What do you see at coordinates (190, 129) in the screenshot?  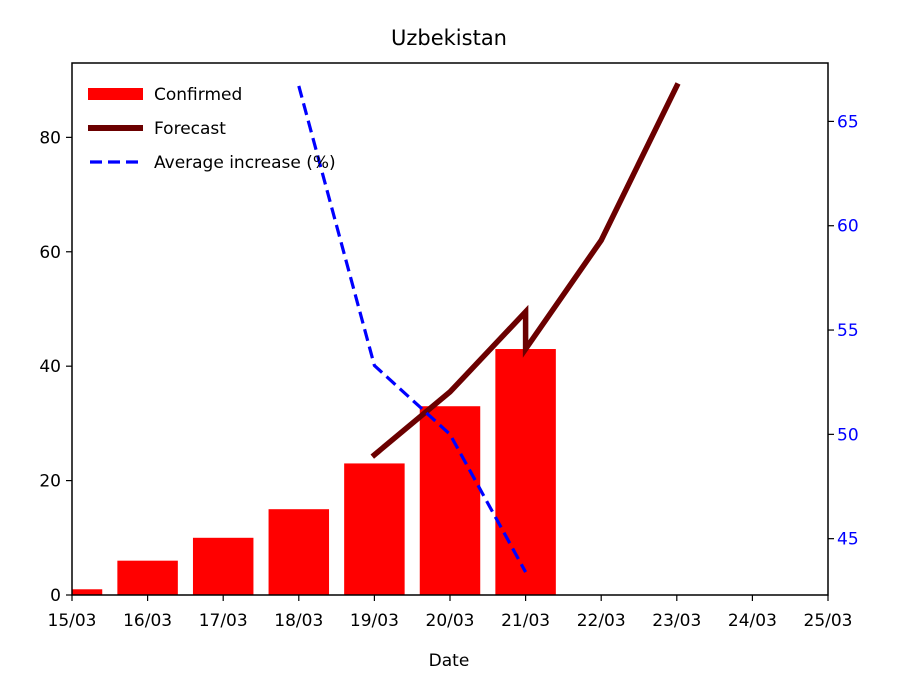 I see `legend-label: Forecast` at bounding box center [190, 129].